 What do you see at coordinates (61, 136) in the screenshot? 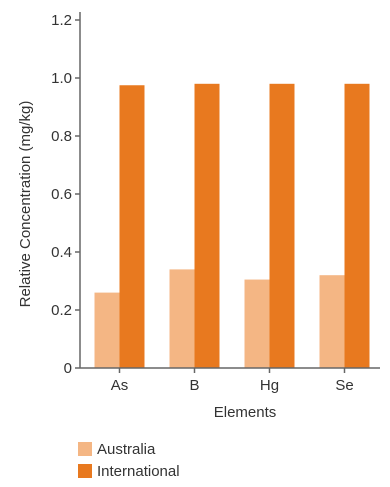
I see `y-tick-label: 0.8` at bounding box center [61, 136].